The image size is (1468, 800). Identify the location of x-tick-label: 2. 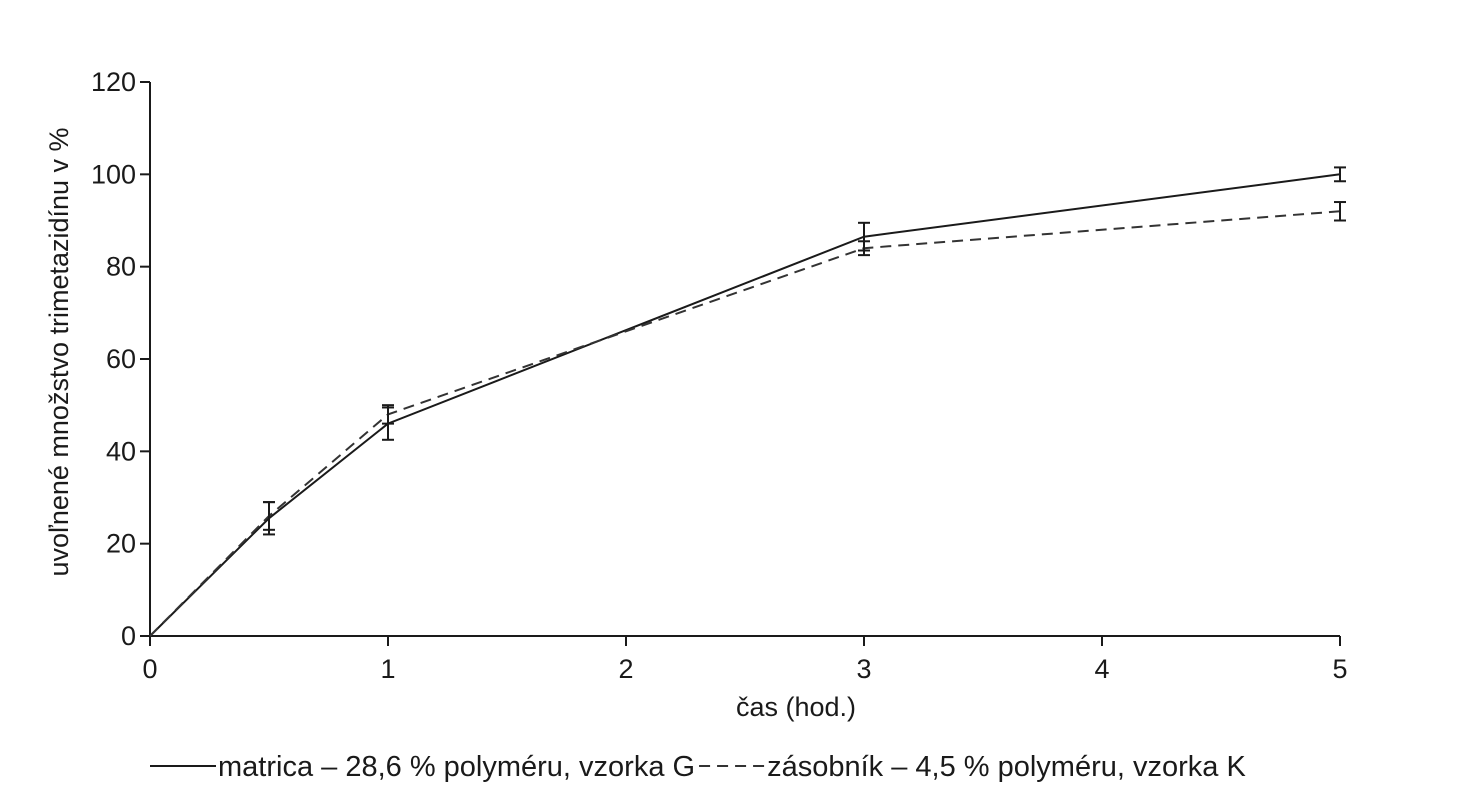
(625, 669).